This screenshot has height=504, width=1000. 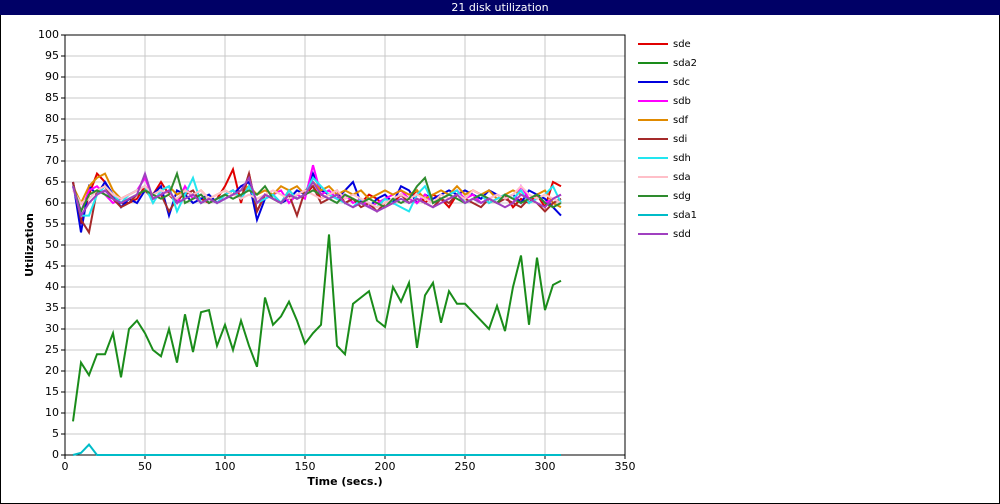 I want to click on y-tick-label: 25, so click(x=52, y=349).